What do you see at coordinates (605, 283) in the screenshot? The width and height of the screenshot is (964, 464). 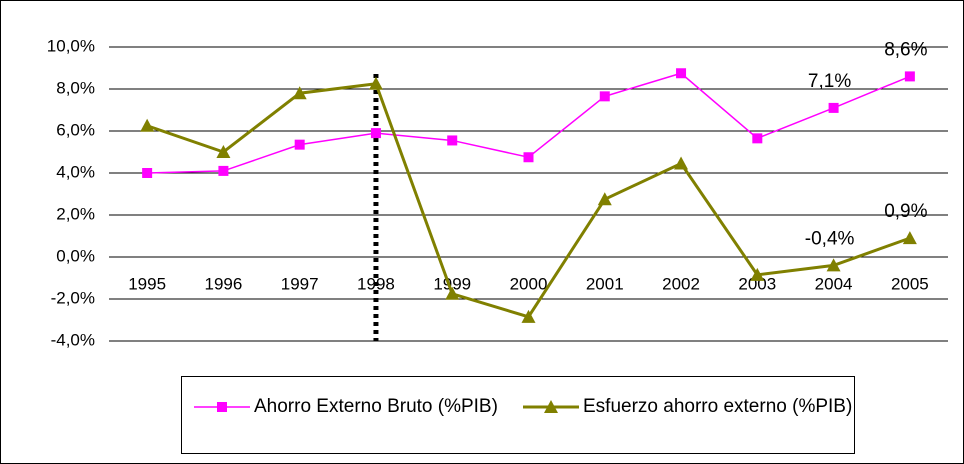 I see `x-tick-label: 2001` at bounding box center [605, 283].